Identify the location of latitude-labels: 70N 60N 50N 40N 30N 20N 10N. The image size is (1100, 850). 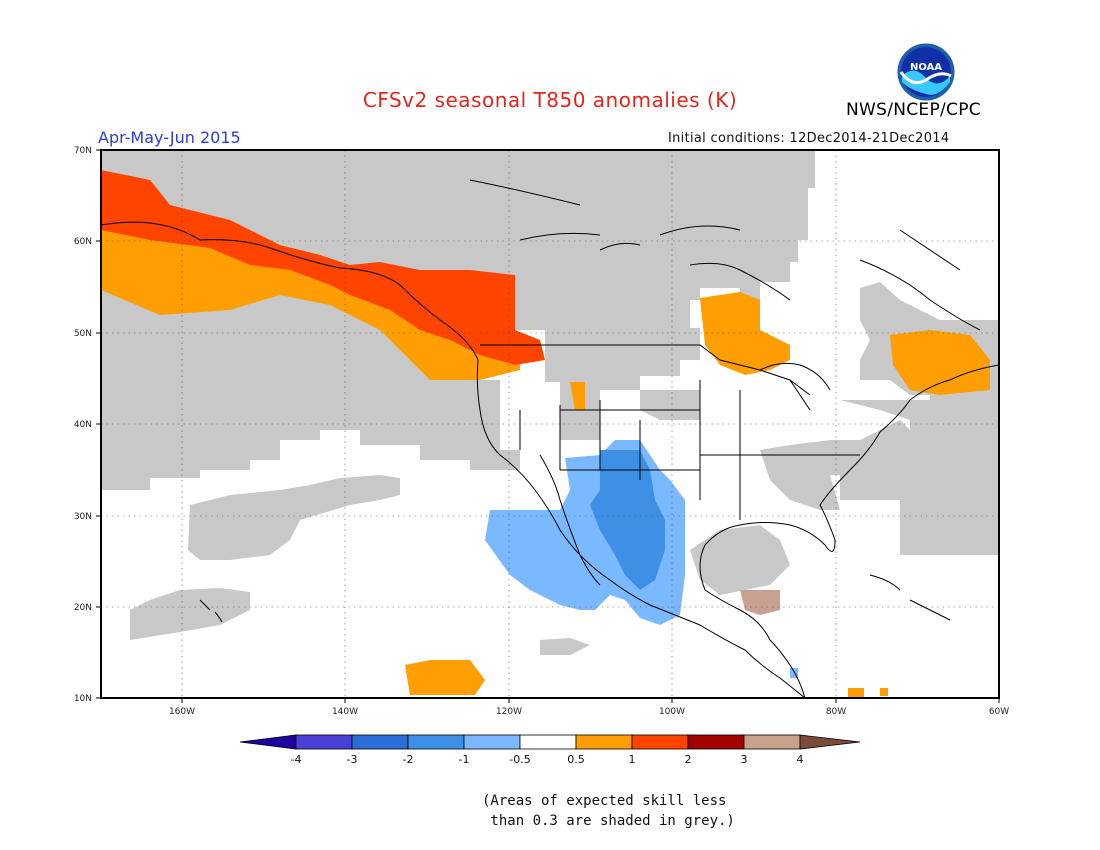
(83, 425).